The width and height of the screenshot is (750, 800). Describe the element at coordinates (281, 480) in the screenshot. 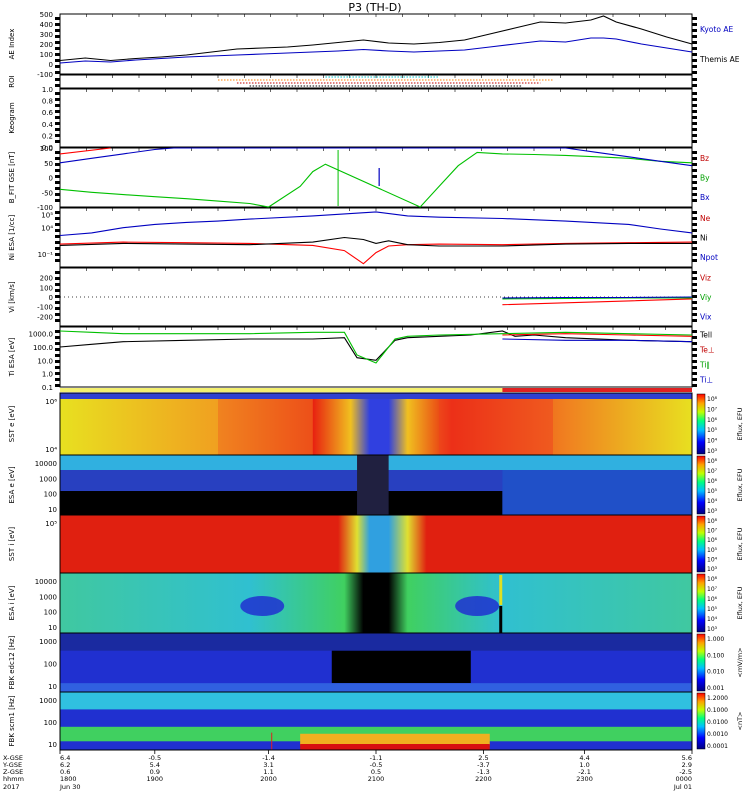

I see `esa-e-mid-band` at that location.